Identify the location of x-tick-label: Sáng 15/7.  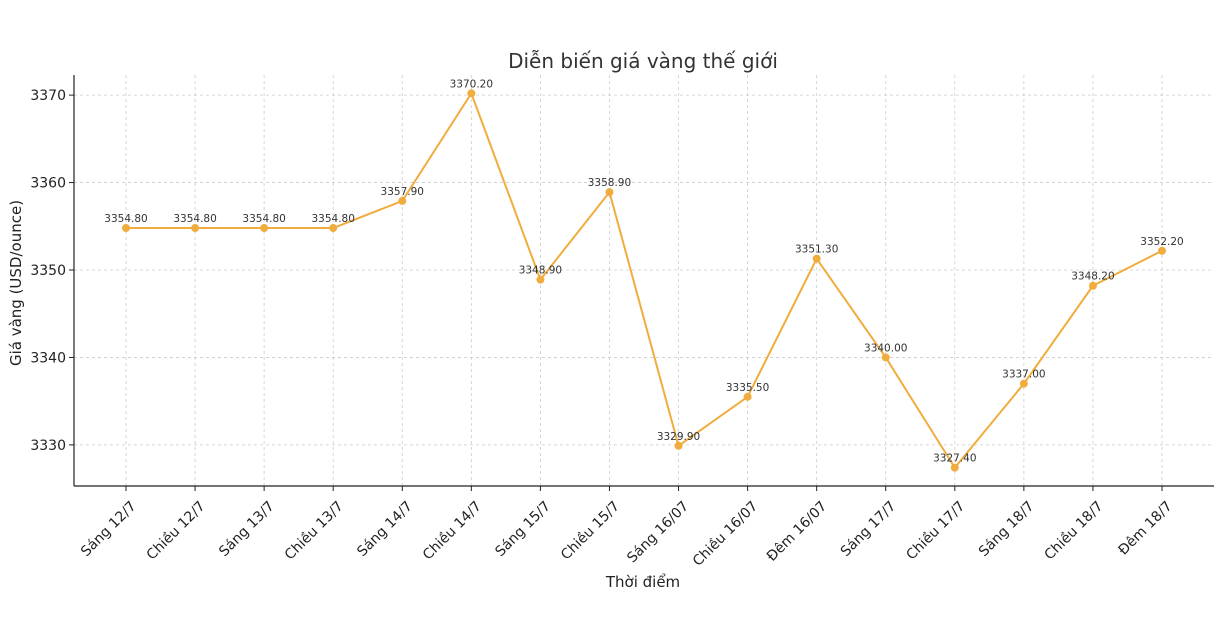
(523, 529).